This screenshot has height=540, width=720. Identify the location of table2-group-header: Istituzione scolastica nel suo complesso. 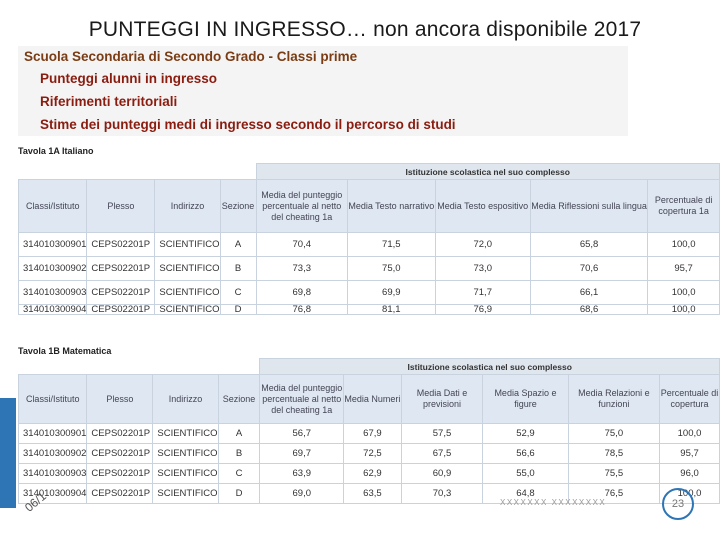
(489, 366).